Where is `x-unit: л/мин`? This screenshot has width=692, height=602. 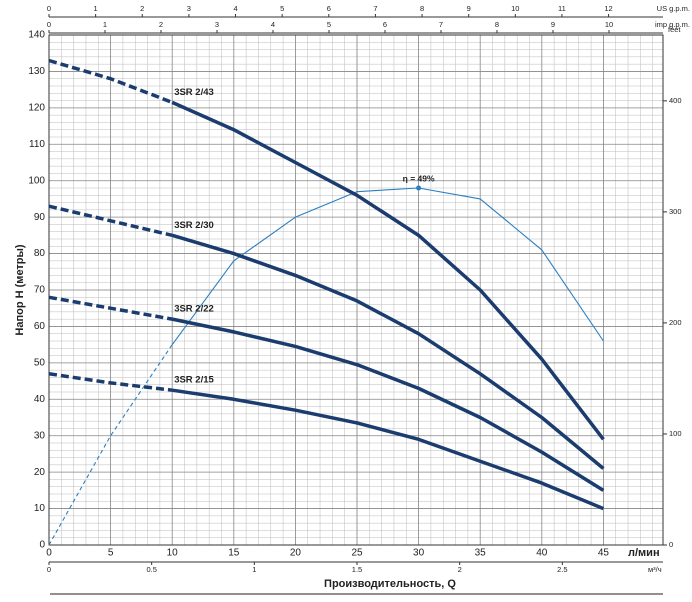 x-unit: л/мин is located at coordinates (644, 553).